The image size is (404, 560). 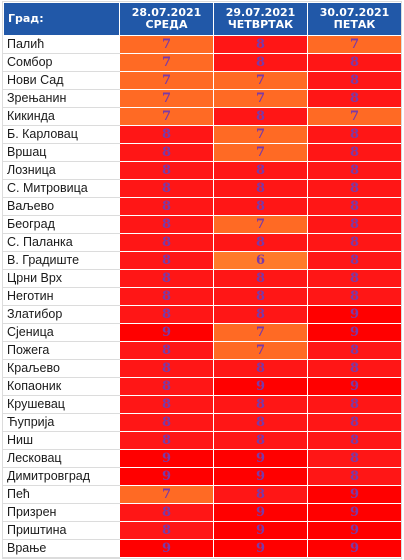 I want to click on table-row: Приштина 8 9 9, so click(x=202, y=530).